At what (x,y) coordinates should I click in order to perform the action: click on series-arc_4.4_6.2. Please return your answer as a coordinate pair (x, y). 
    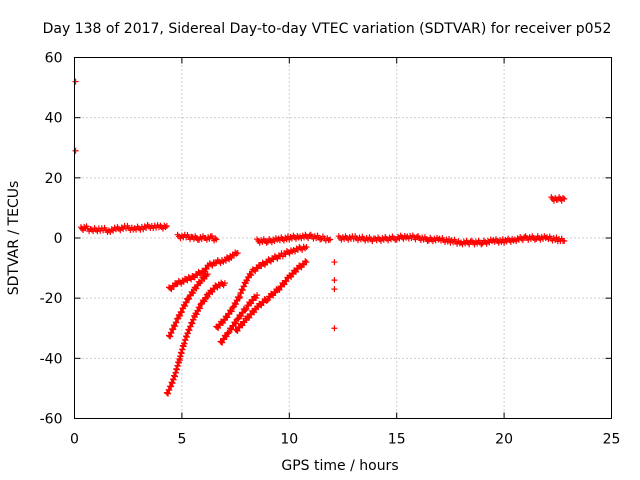
    Looking at the image, I should click on (188, 305).